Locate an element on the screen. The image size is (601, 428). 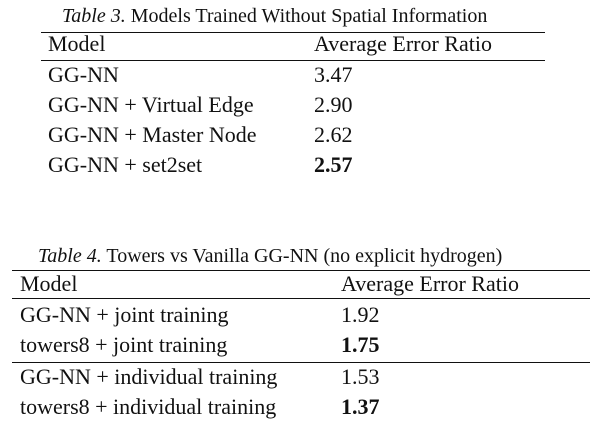
table3-row-value: 2.90 is located at coordinates (333, 104).